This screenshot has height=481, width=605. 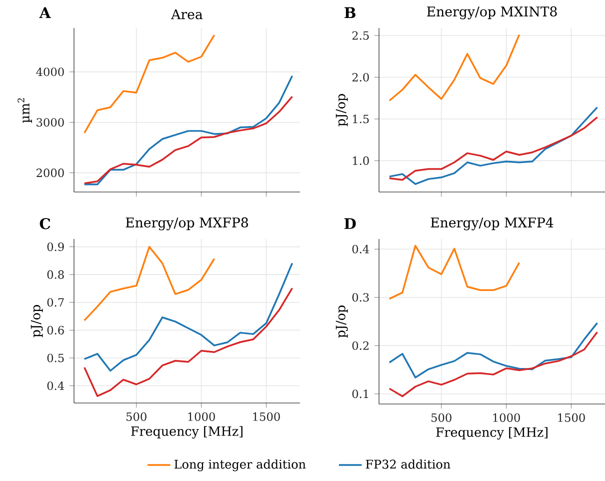 I want to click on y-tick-label: 2000, so click(x=50, y=173).